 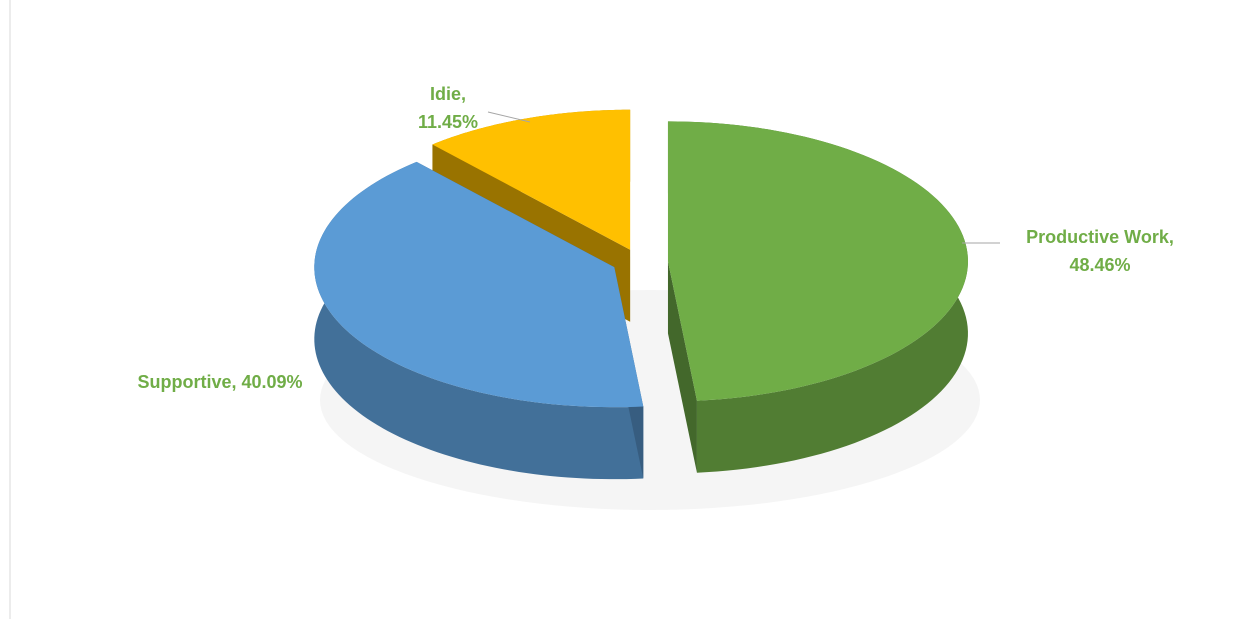 I want to click on slice-edge, so click(x=682, y=367).